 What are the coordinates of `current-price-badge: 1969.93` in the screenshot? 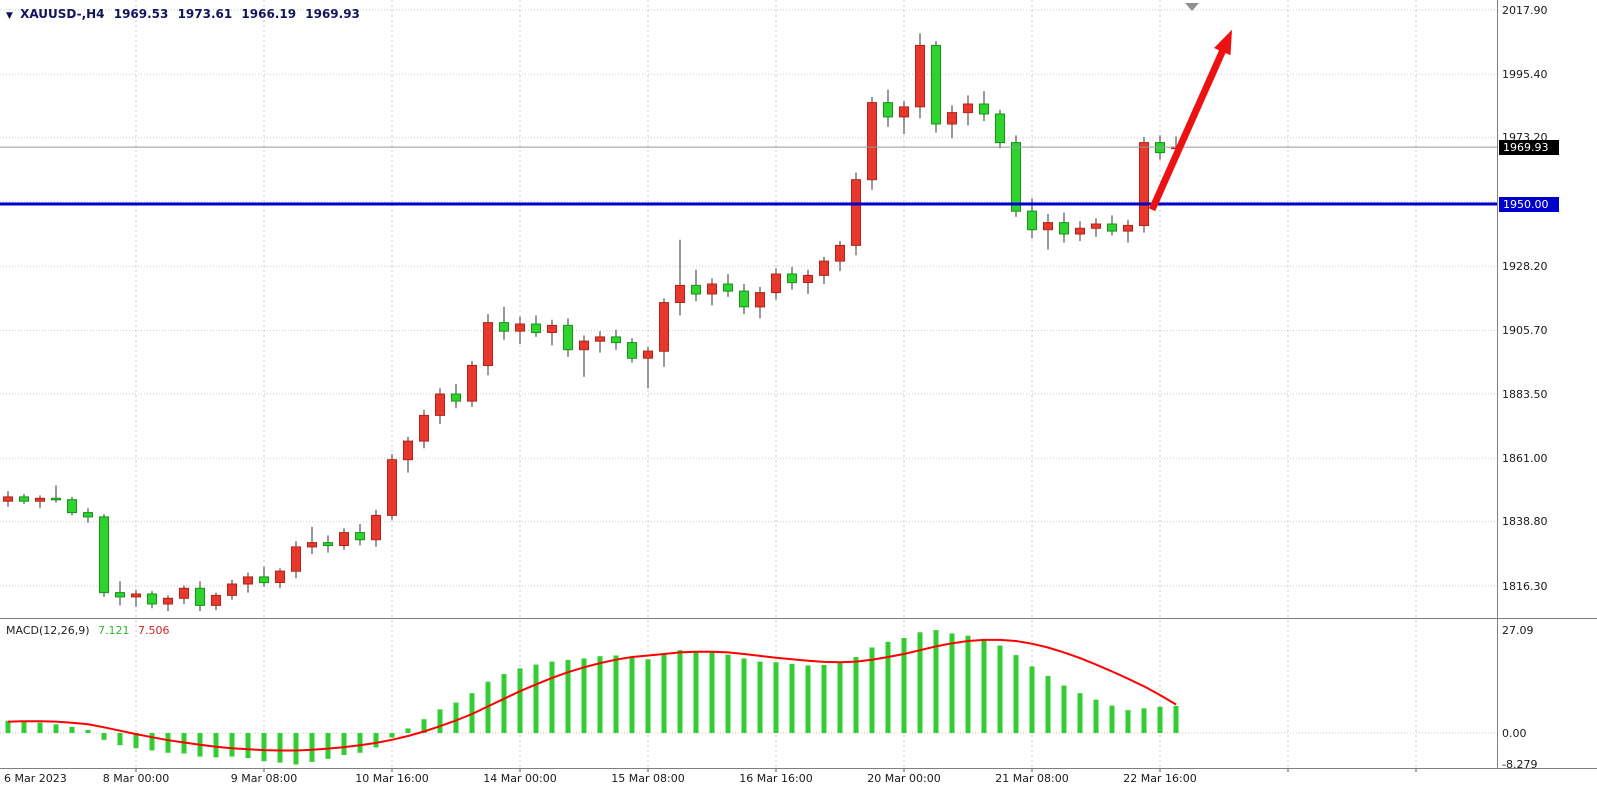 It's located at (1529, 147).